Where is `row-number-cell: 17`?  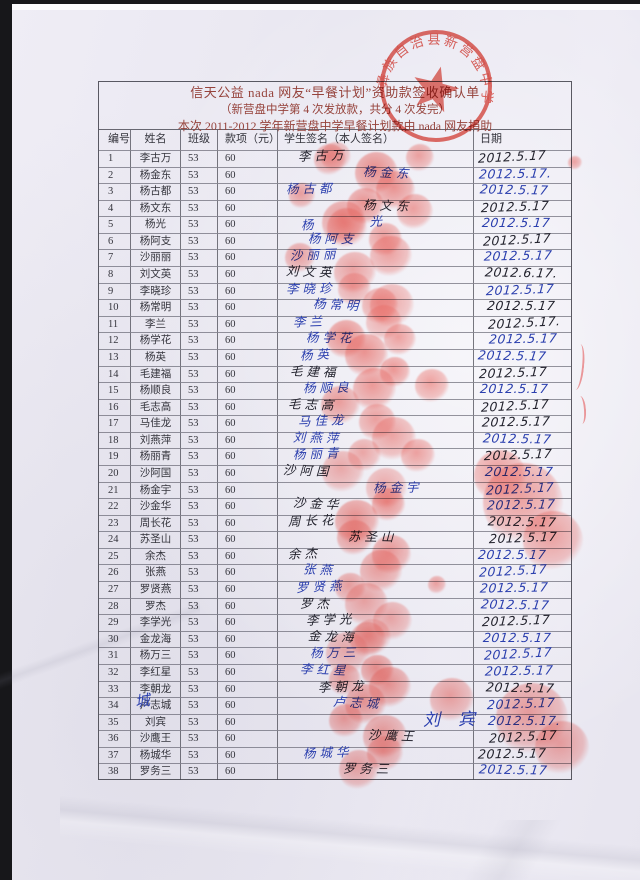 row-number-cell: 17 is located at coordinates (115, 423).